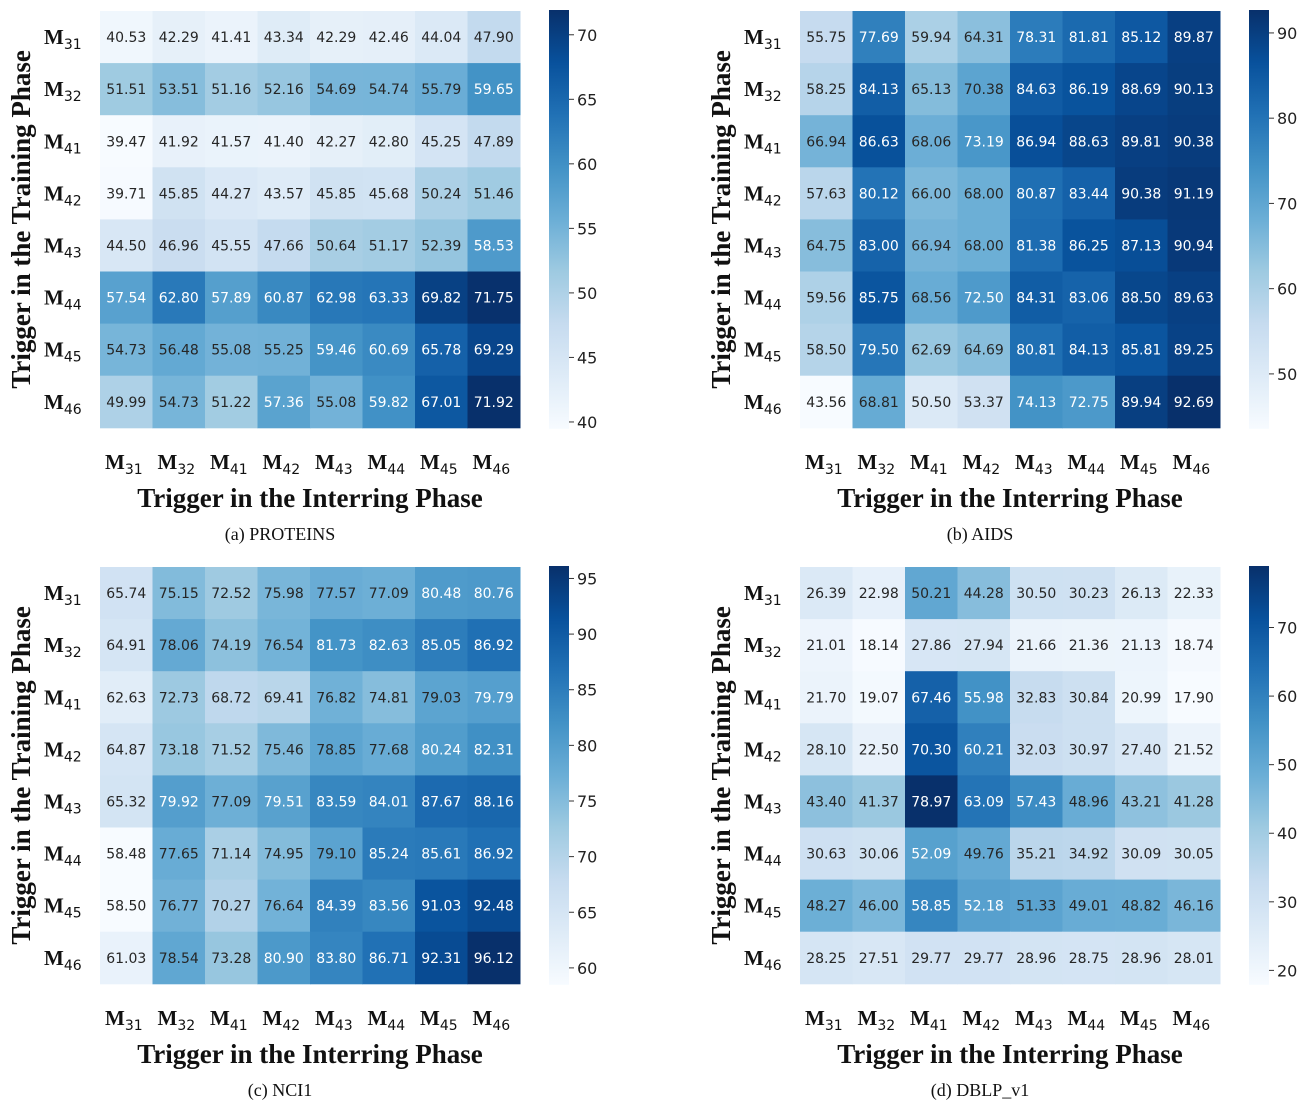 Image resolution: width=1315 pixels, height=1113 pixels. Describe the element at coordinates (441, 802) in the screenshot. I see `cell-value-label: 87.67` at that location.